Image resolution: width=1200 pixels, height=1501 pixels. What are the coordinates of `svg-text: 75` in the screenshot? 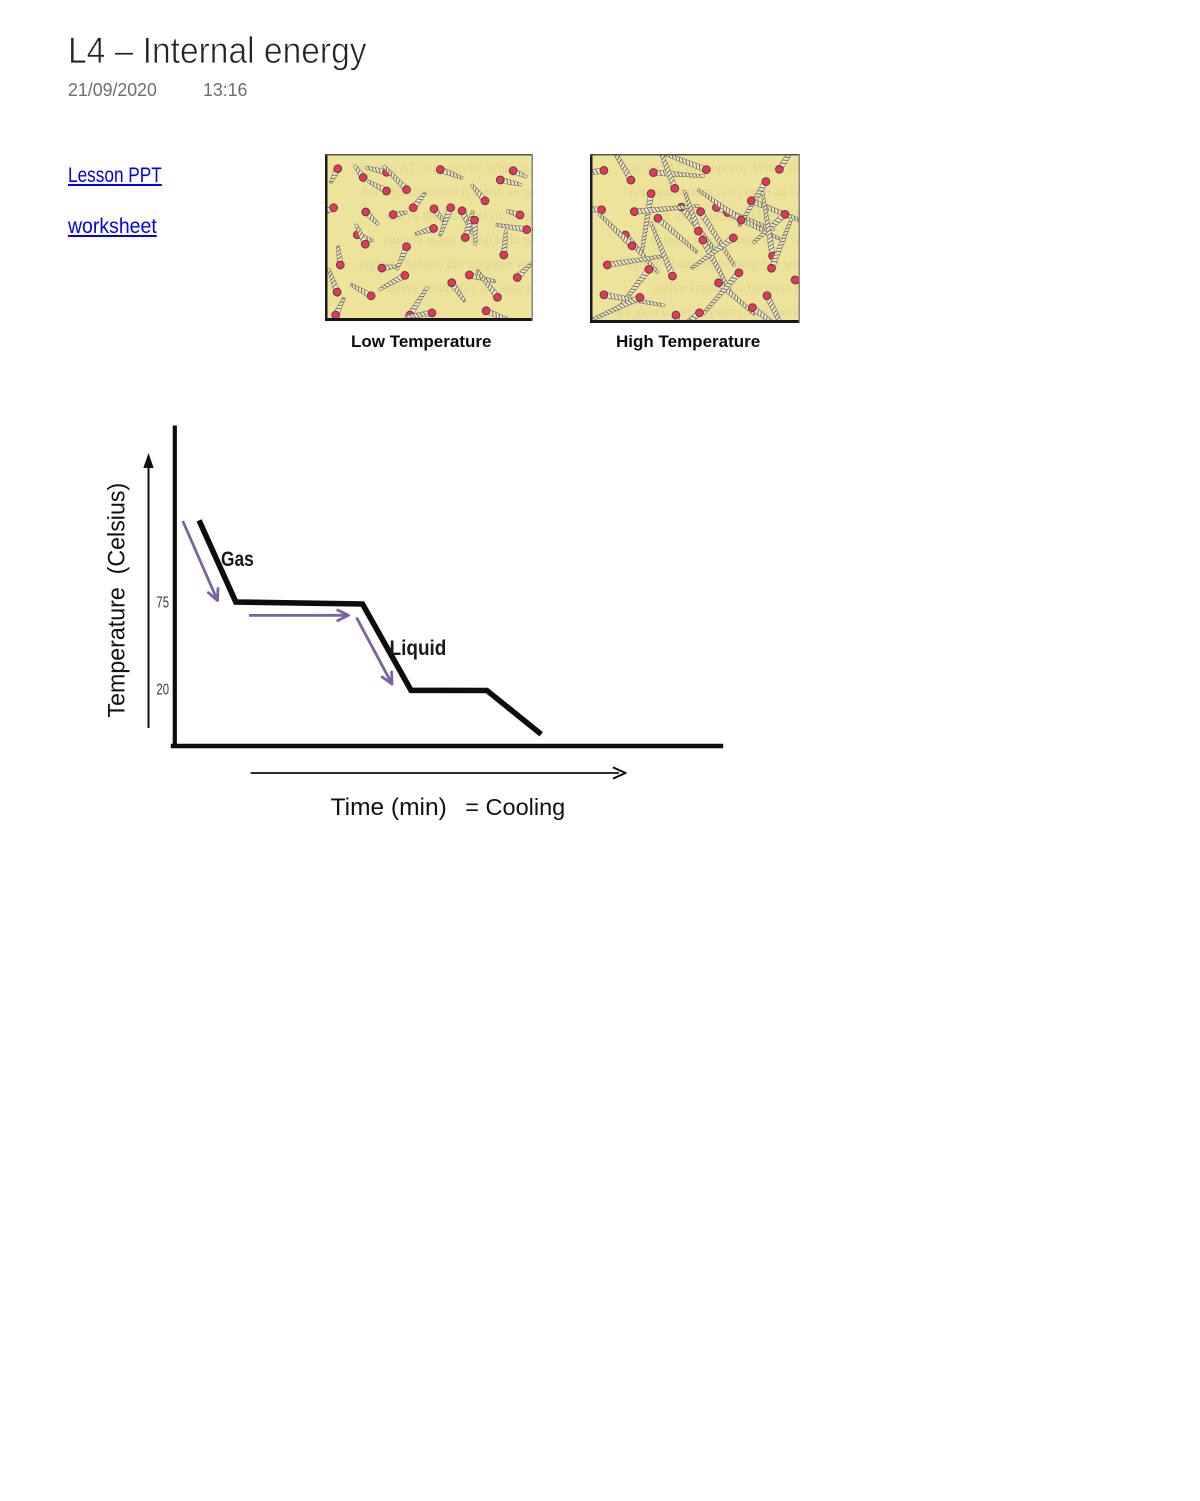 It's located at (162, 602).